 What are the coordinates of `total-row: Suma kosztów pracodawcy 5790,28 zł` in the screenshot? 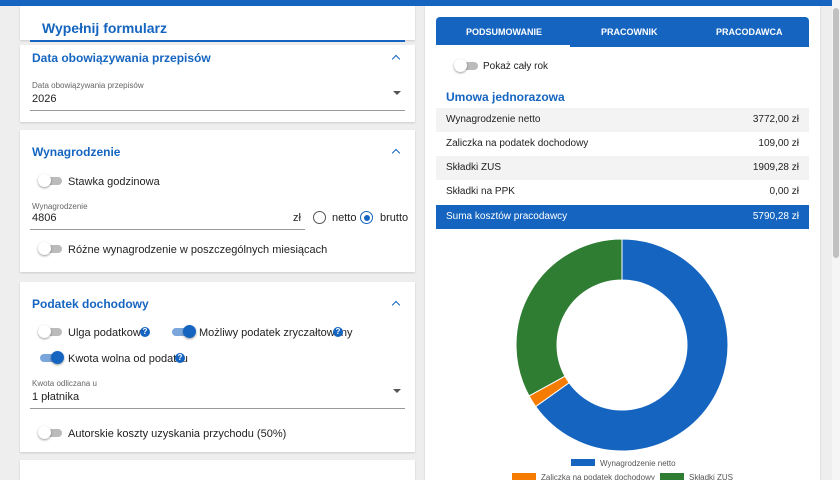 It's located at (622, 217).